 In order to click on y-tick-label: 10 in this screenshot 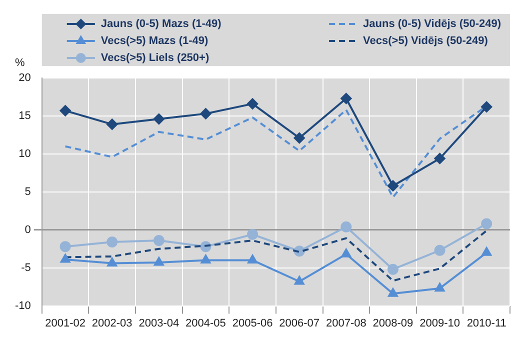, I will do `click(24, 154)`.